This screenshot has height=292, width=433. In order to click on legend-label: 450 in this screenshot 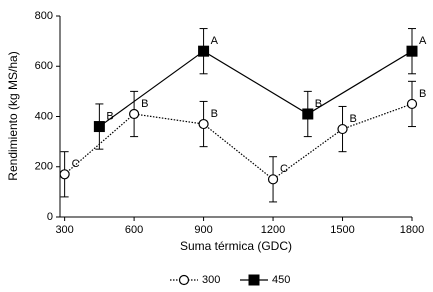, I will do `click(281, 280)`.